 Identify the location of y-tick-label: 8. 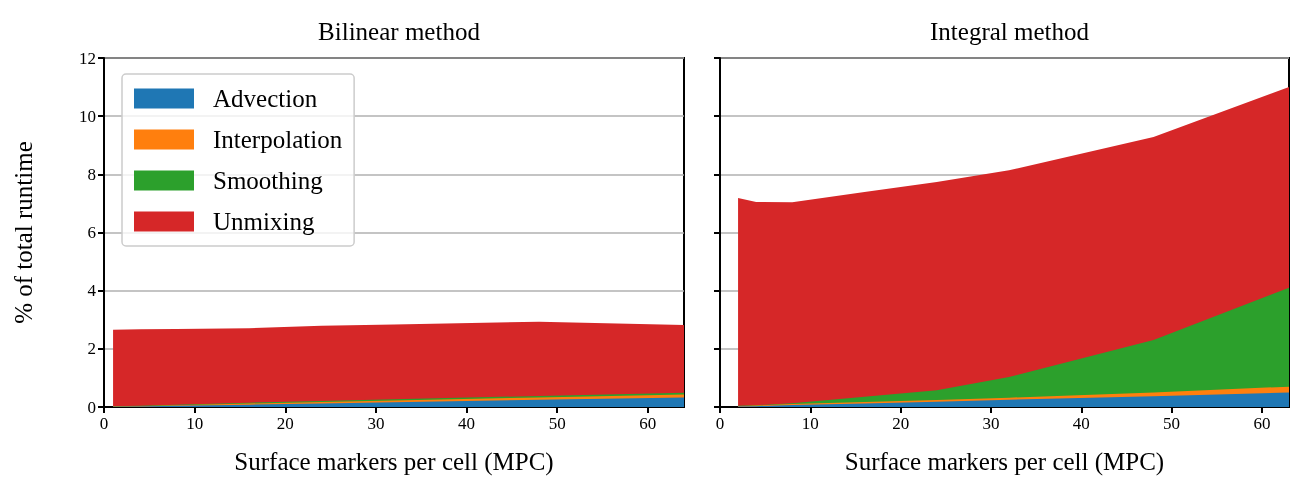
(91, 174).